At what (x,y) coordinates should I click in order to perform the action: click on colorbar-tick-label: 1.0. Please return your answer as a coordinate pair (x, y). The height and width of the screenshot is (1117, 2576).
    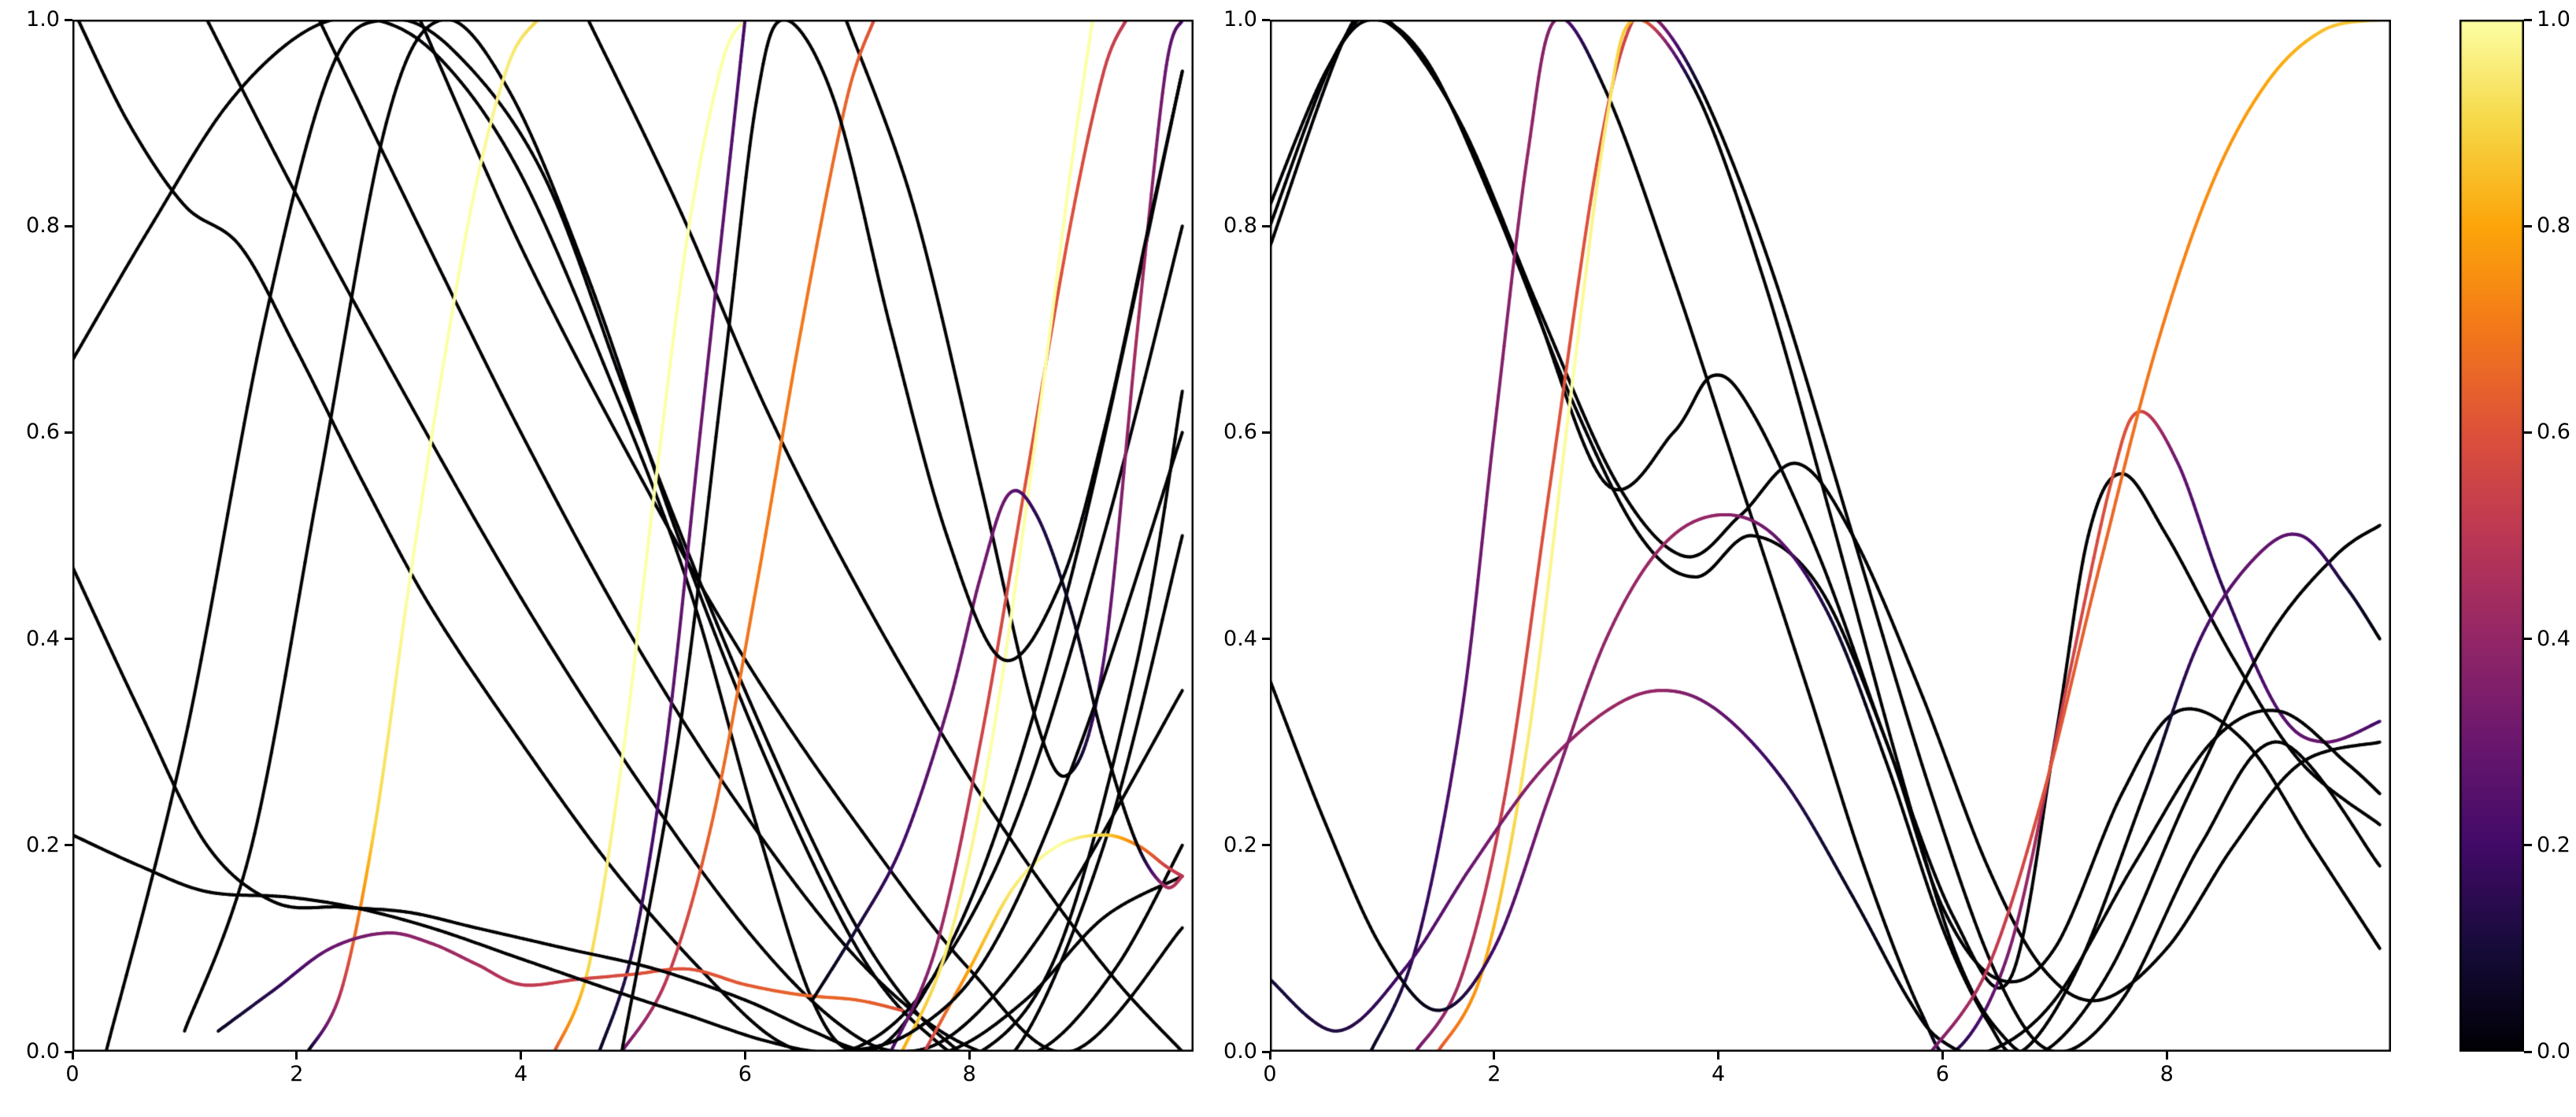
    Looking at the image, I should click on (2553, 19).